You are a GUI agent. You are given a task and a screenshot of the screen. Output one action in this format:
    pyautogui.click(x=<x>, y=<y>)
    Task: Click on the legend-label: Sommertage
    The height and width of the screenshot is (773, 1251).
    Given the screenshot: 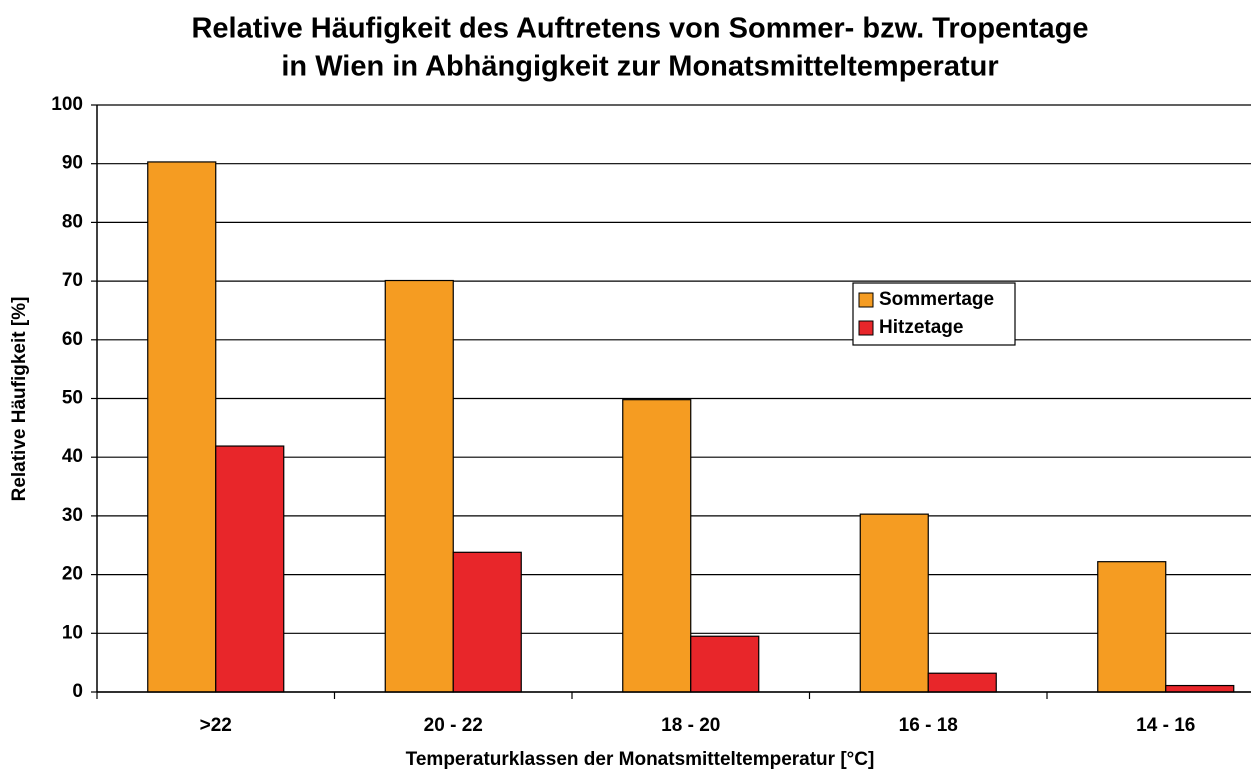 What is the action you would take?
    pyautogui.click(x=936, y=299)
    